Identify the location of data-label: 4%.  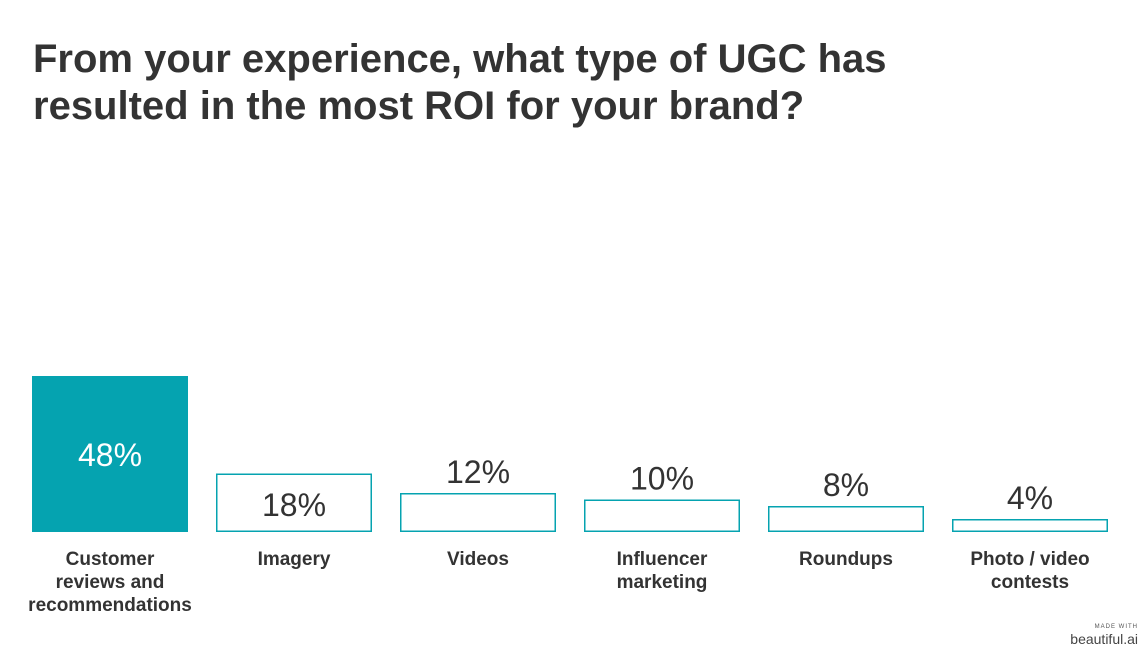
(1030, 498).